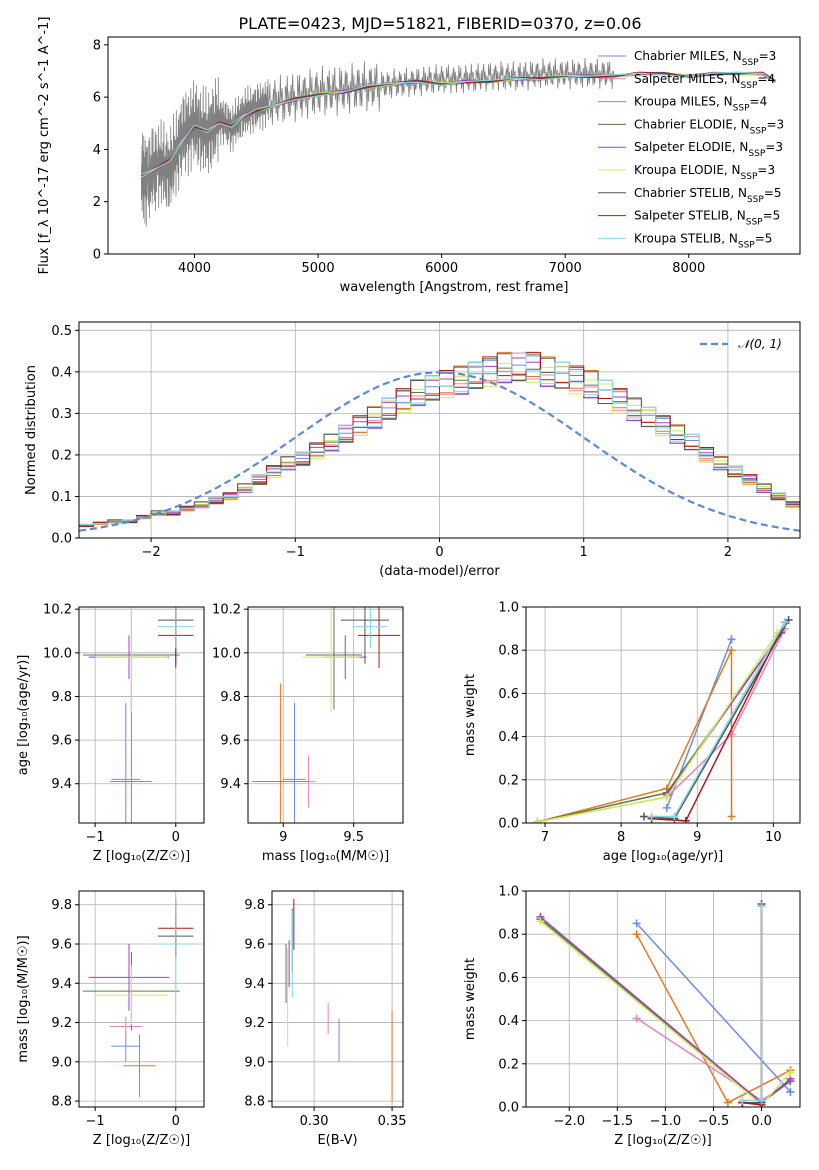  I want to click on x-tick-label: 0.30, so click(314, 1121).